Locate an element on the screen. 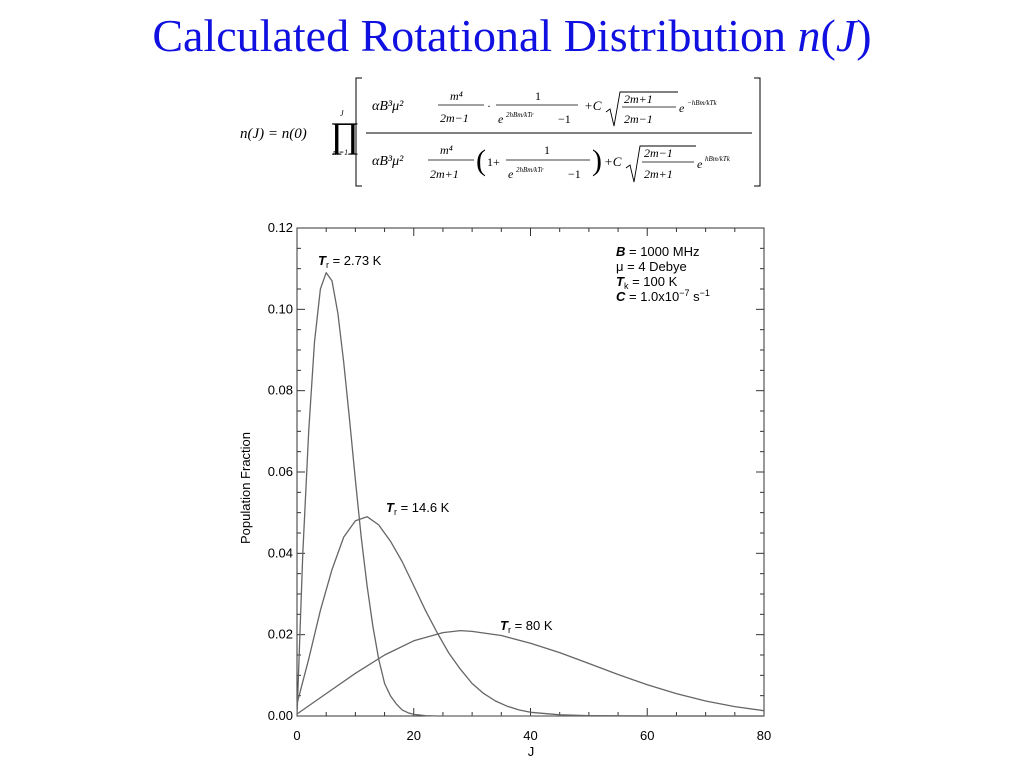  eq-den-exp: hBm/kTk is located at coordinates (718, 159).